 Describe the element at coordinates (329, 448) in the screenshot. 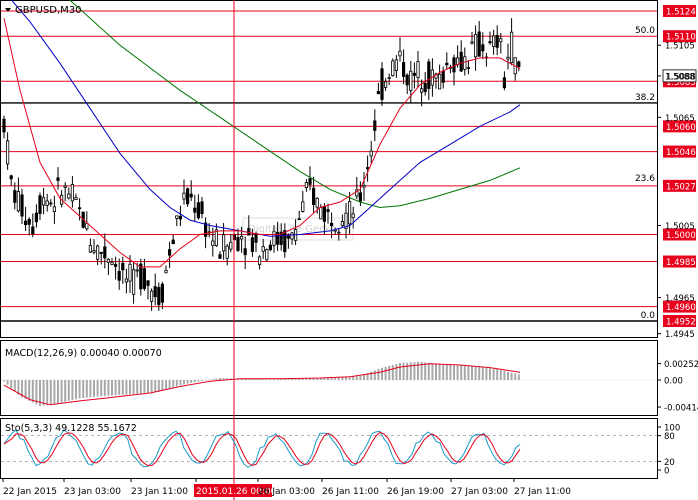

I see `stochastic-indicator` at that location.